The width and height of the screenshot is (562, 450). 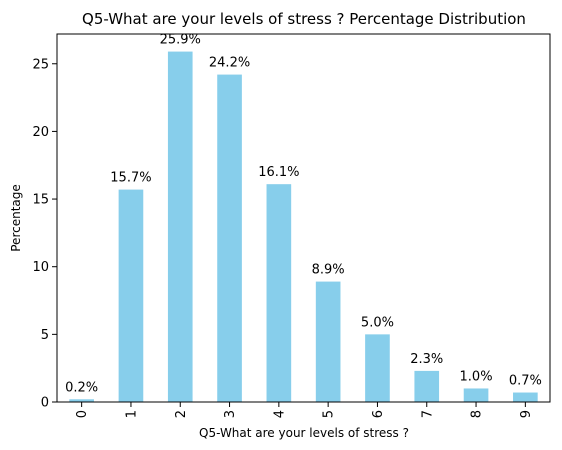 What do you see at coordinates (16, 218) in the screenshot?
I see `y-axis-title: Percentage` at bounding box center [16, 218].